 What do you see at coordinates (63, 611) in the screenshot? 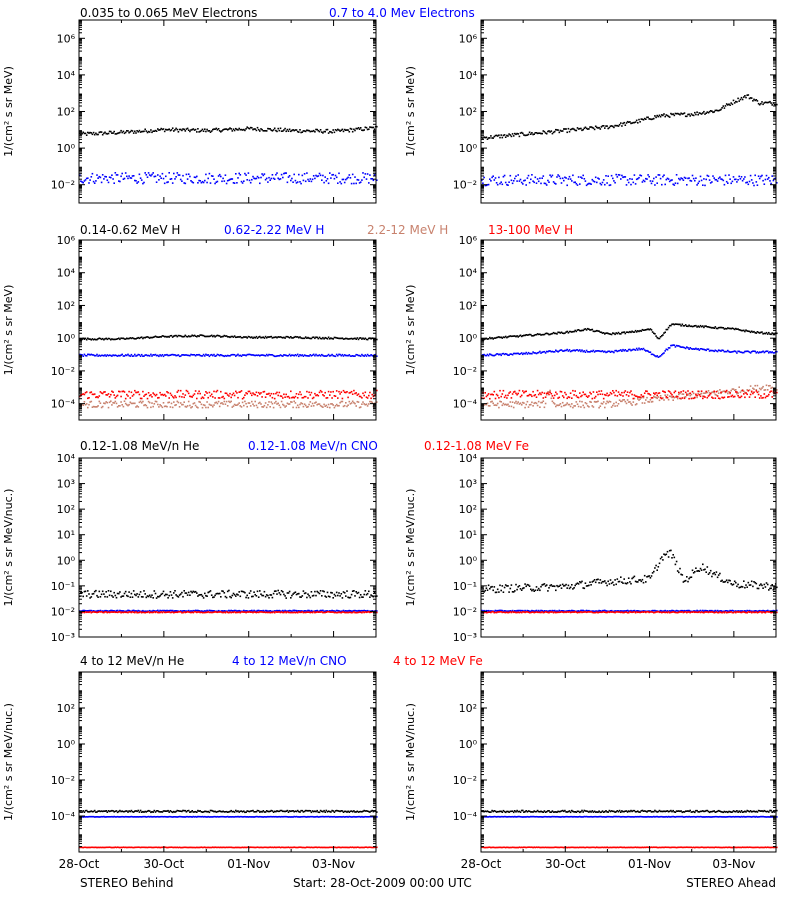
I see `y-tick-label: 10⁻²` at bounding box center [63, 611].